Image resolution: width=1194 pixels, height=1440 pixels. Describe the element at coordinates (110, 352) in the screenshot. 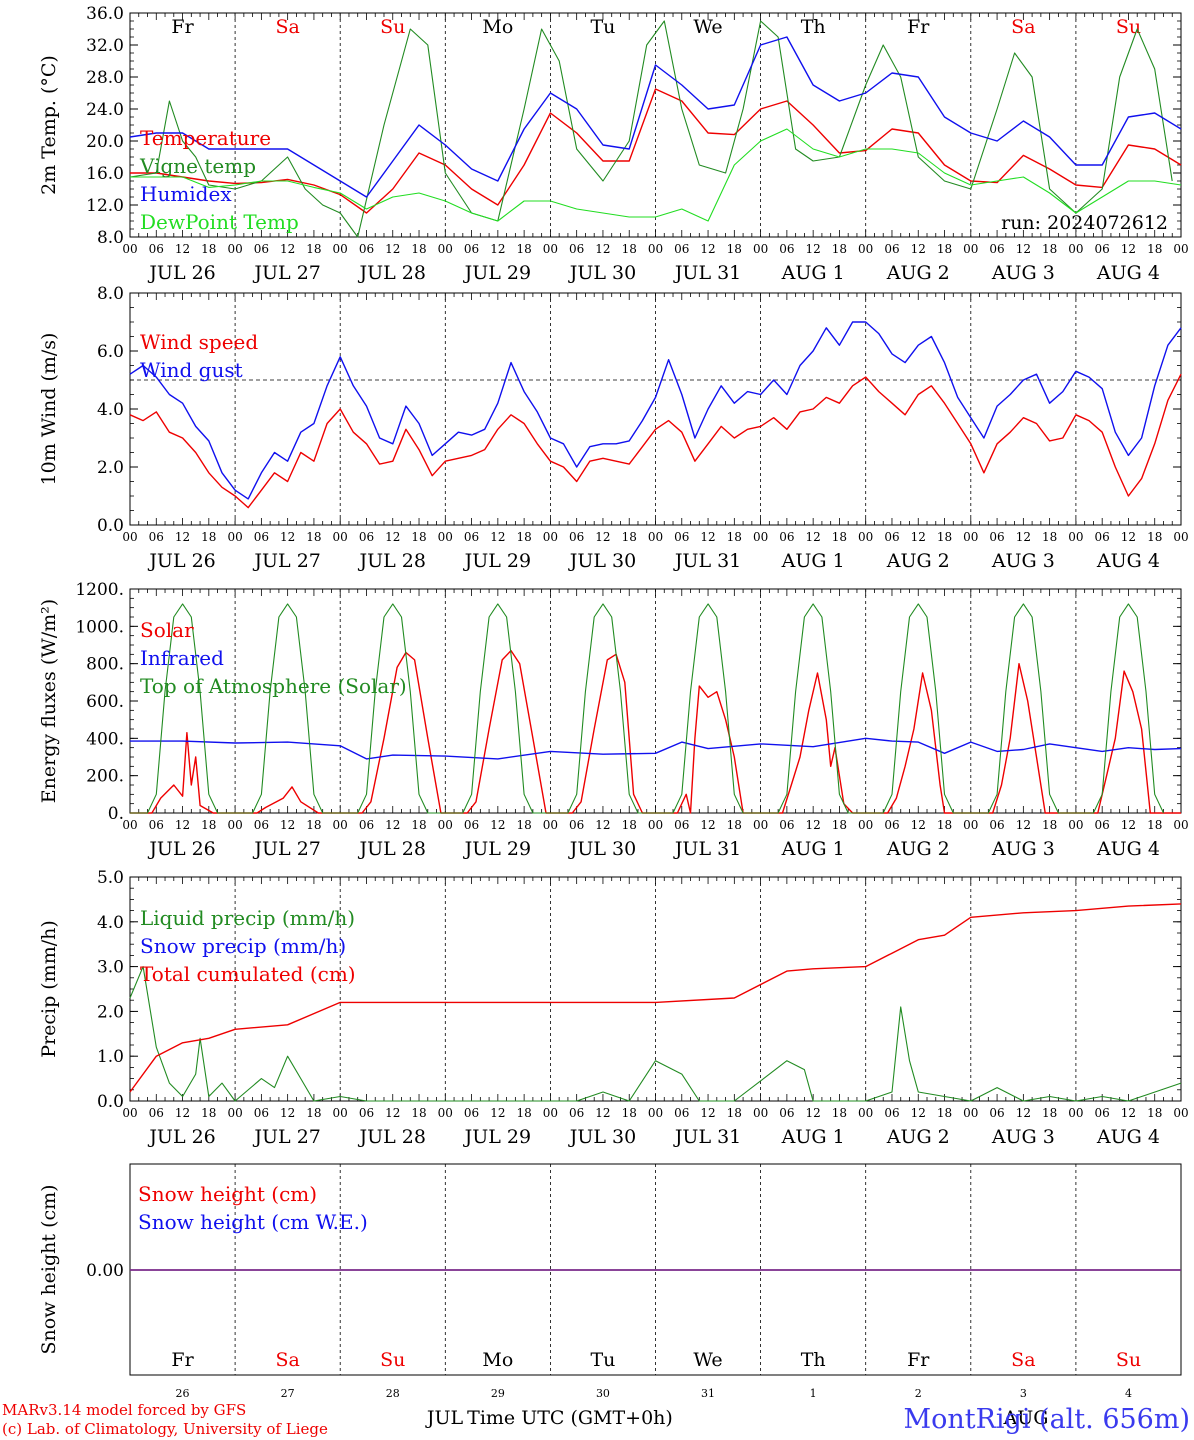

I see `y-tick-label: 6.0` at that location.